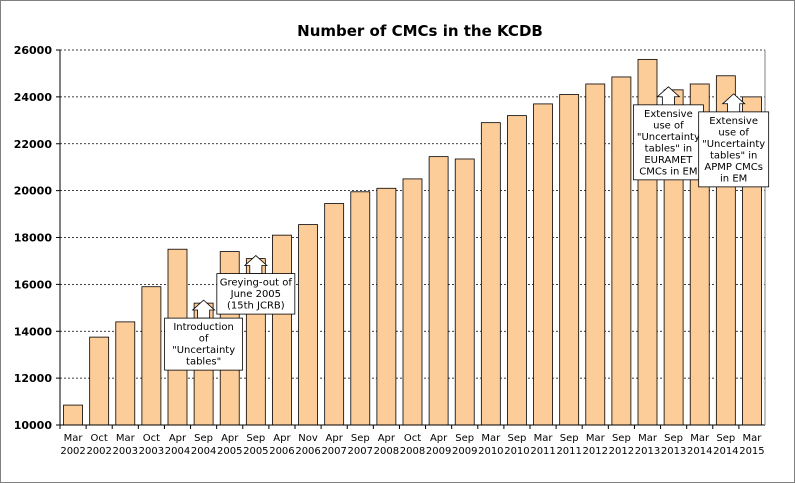  What do you see at coordinates (733, 167) in the screenshot?
I see `annotation-text: APMP CMCs` at bounding box center [733, 167].